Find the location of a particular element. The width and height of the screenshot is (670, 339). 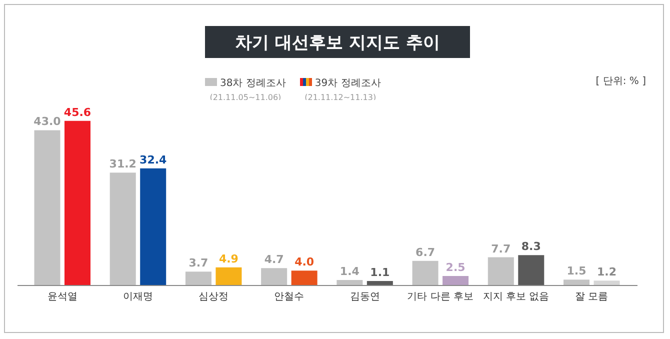

legend-label: 39차 정례조사 is located at coordinates (347, 83).